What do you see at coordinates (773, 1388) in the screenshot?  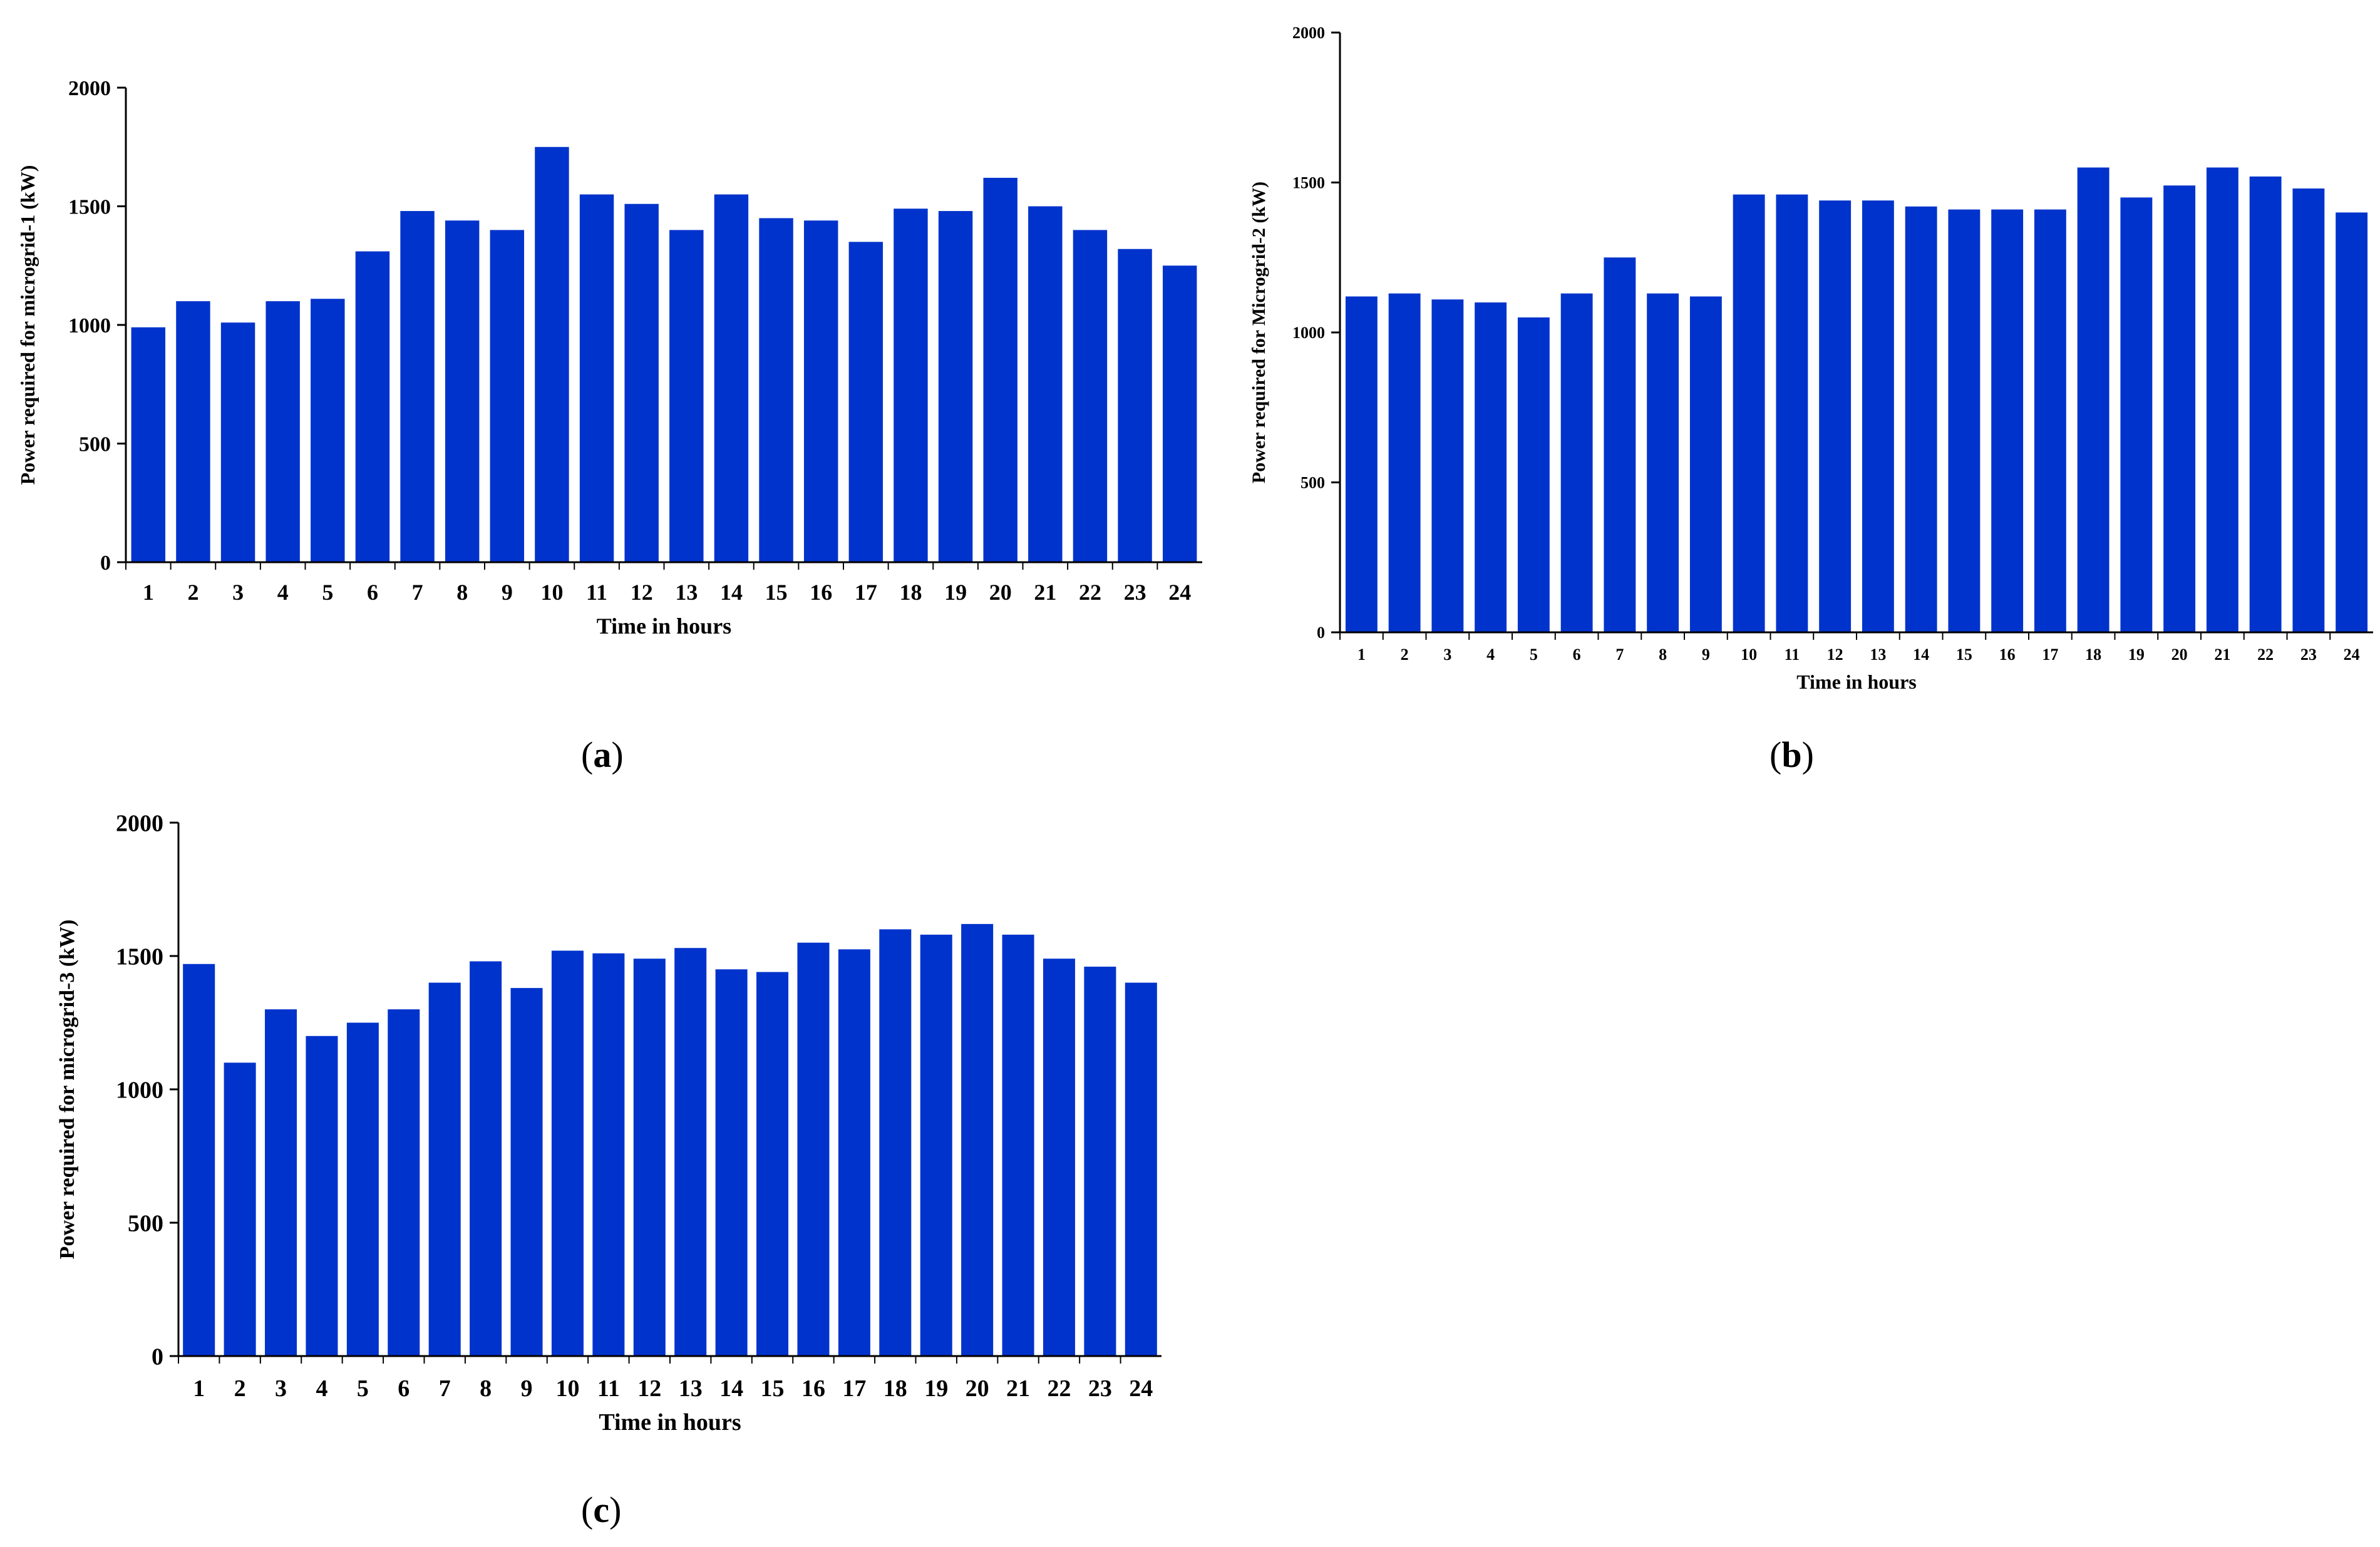 I see `x-tick-label-c: 15` at bounding box center [773, 1388].